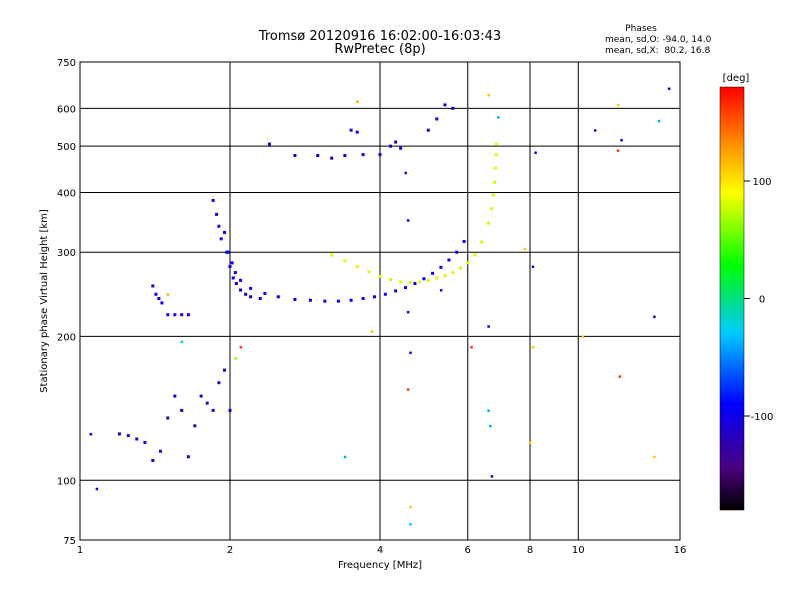 The image size is (800, 600). I want to click on y-tick-label: 300, so click(66, 253).